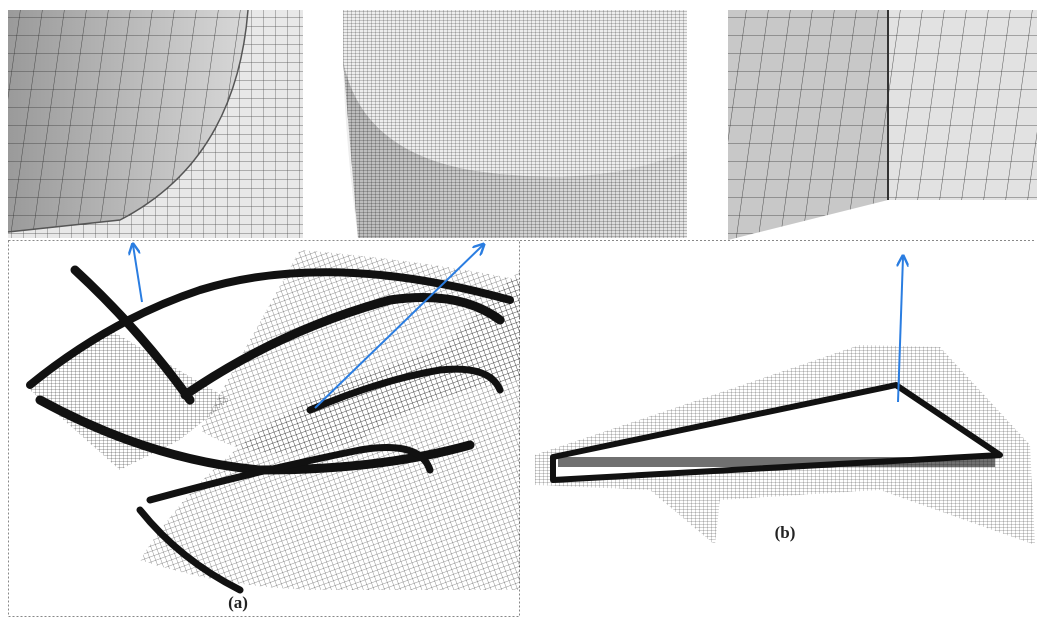  What do you see at coordinates (785, 532) in the screenshot?
I see `label-b: (b)` at bounding box center [785, 532].